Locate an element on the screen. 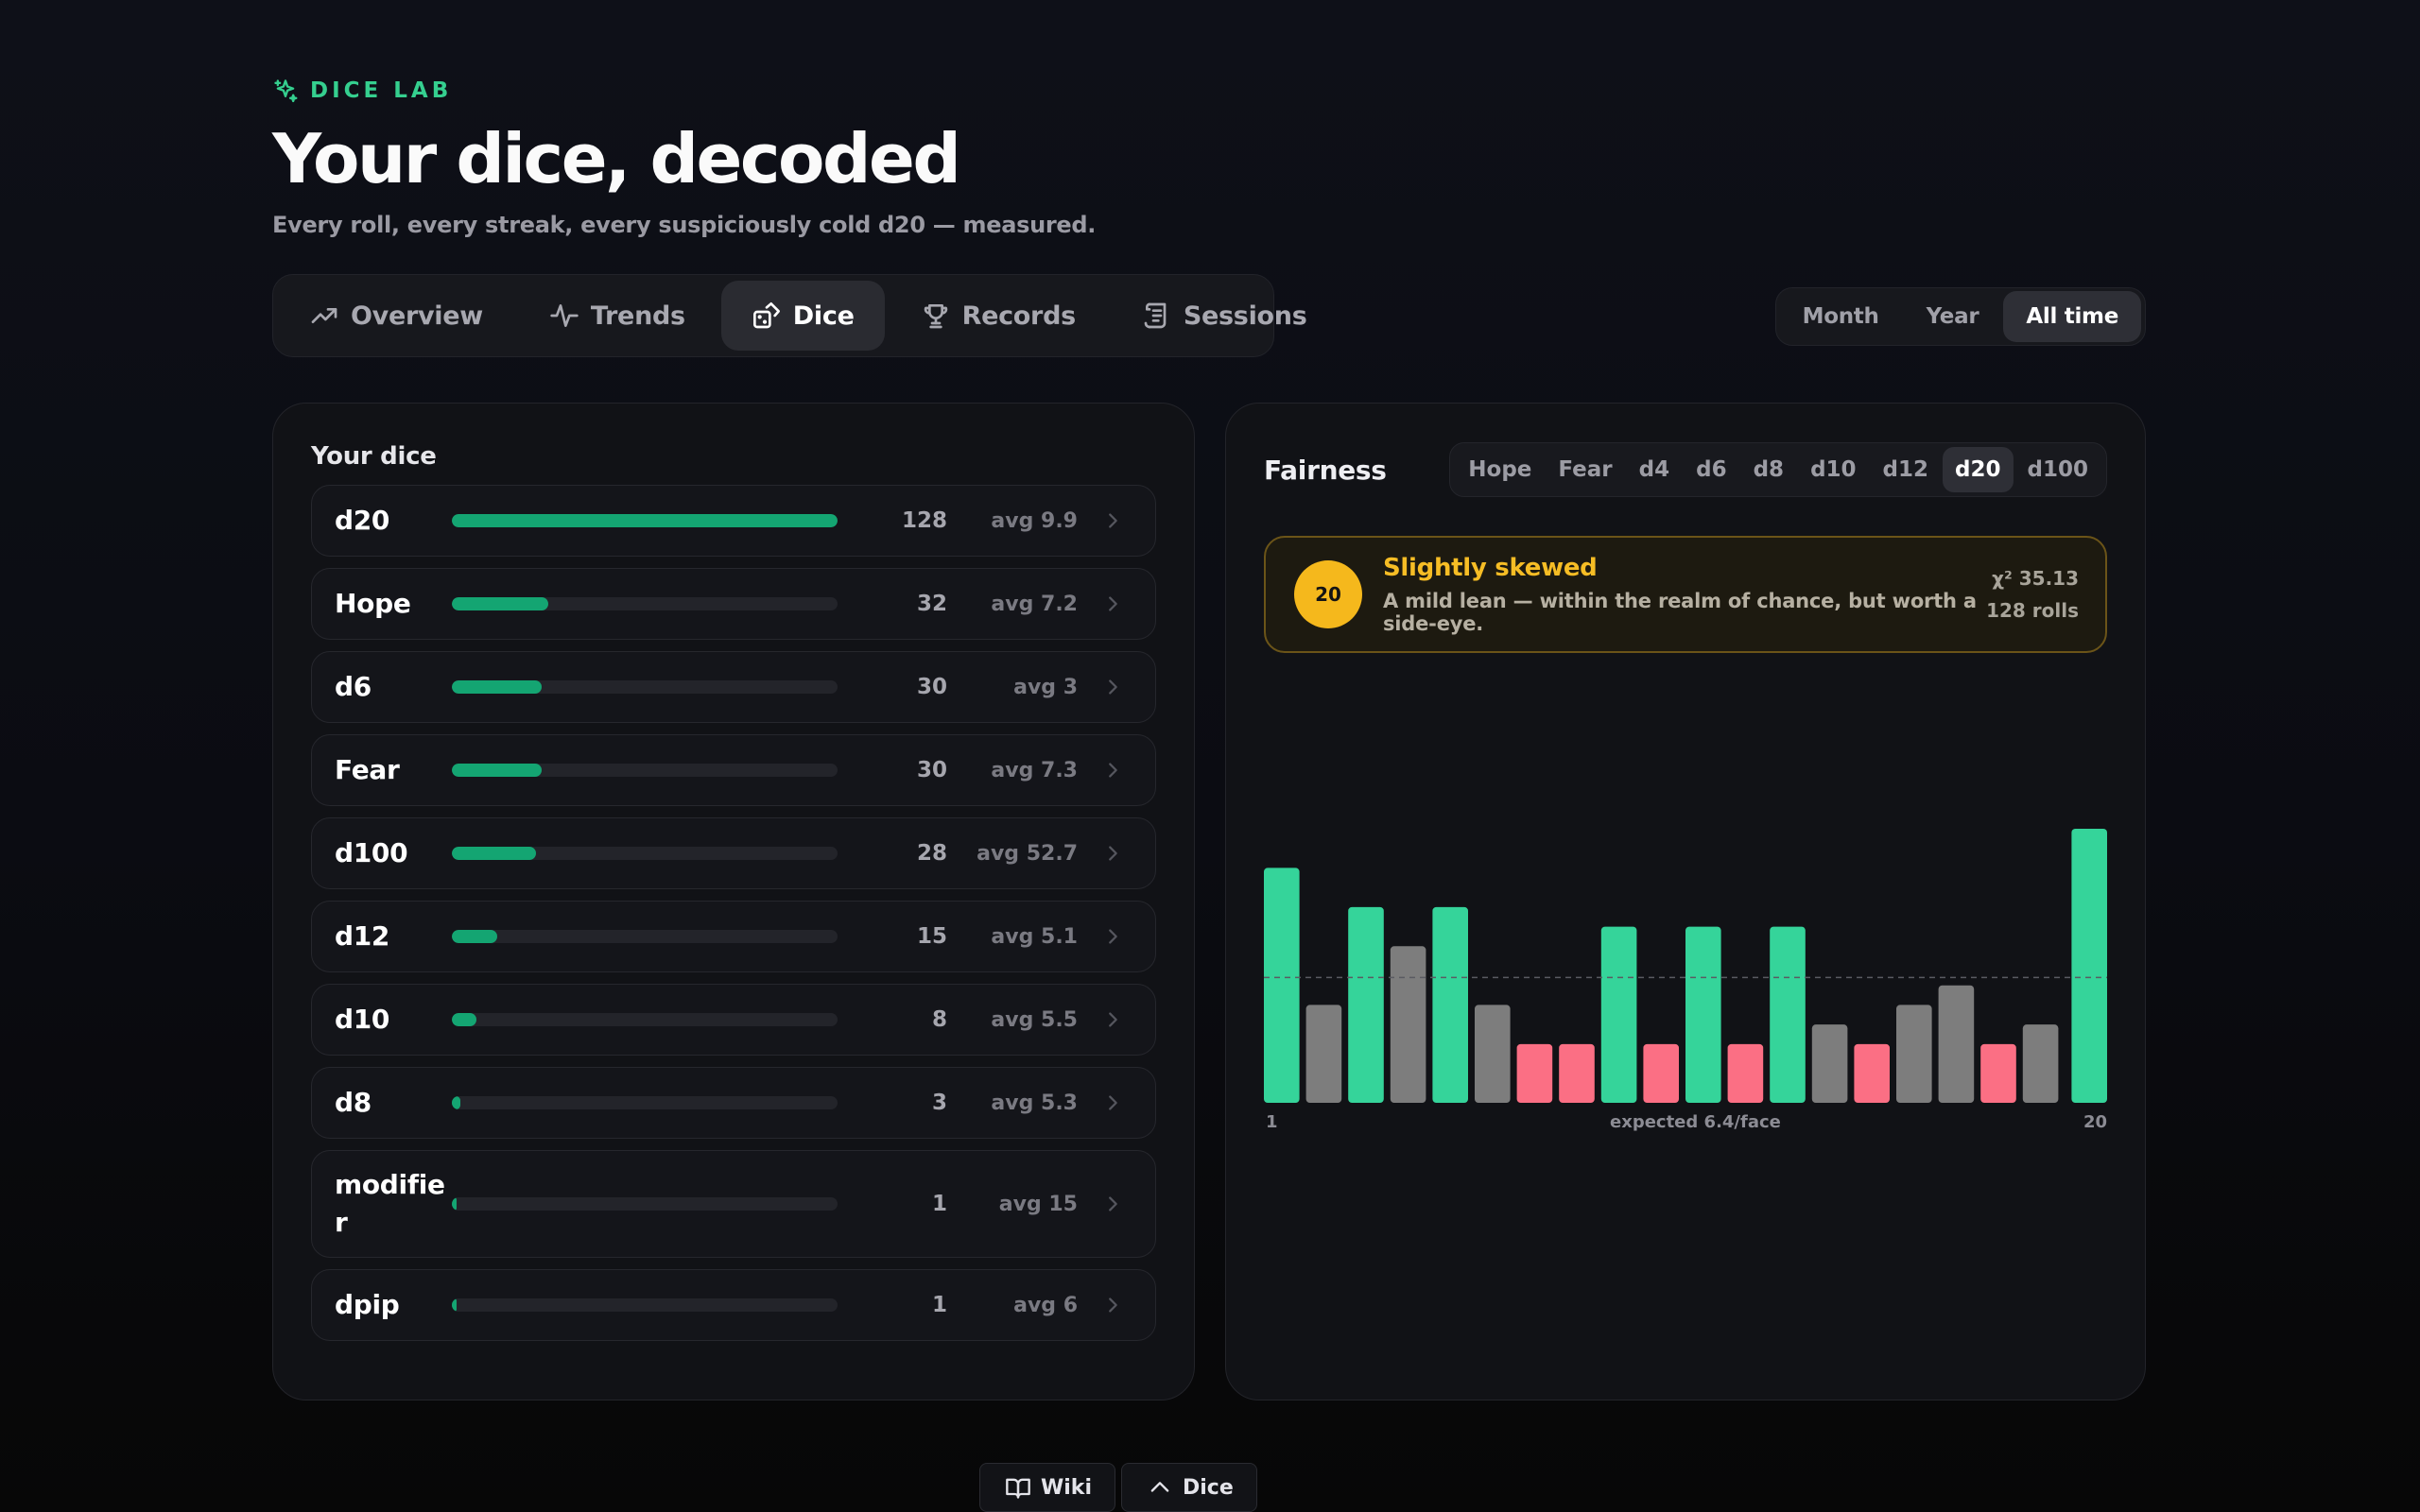 This screenshot has height=1512, width=2420. tab-trends: Trends is located at coordinates (617, 316).